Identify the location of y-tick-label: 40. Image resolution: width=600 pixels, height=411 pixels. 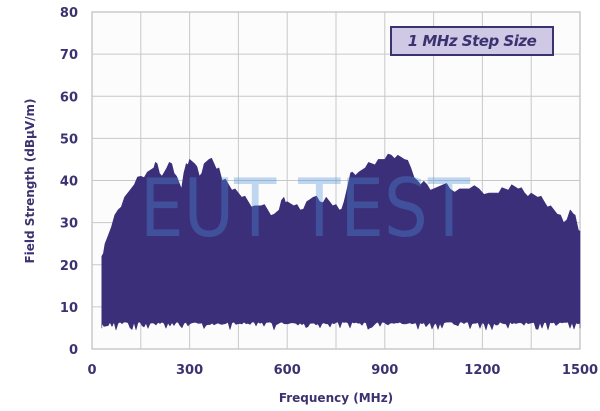
(69, 182).